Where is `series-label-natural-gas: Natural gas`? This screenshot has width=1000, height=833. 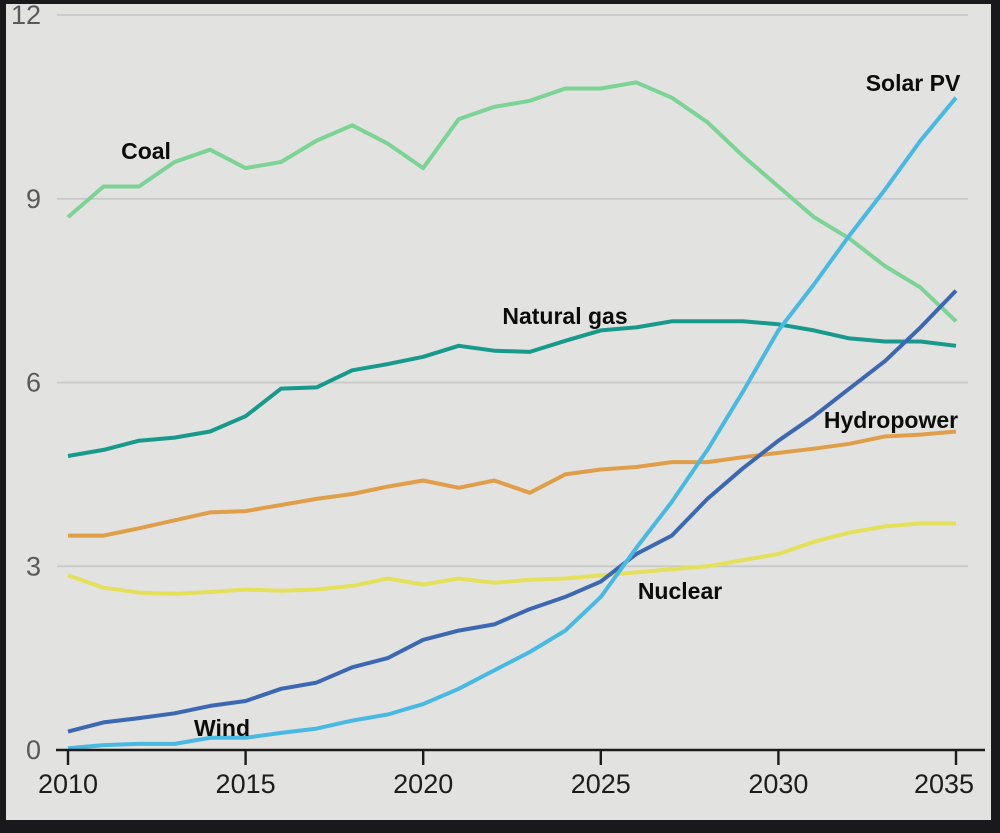 series-label-natural-gas: Natural gas is located at coordinates (564, 316).